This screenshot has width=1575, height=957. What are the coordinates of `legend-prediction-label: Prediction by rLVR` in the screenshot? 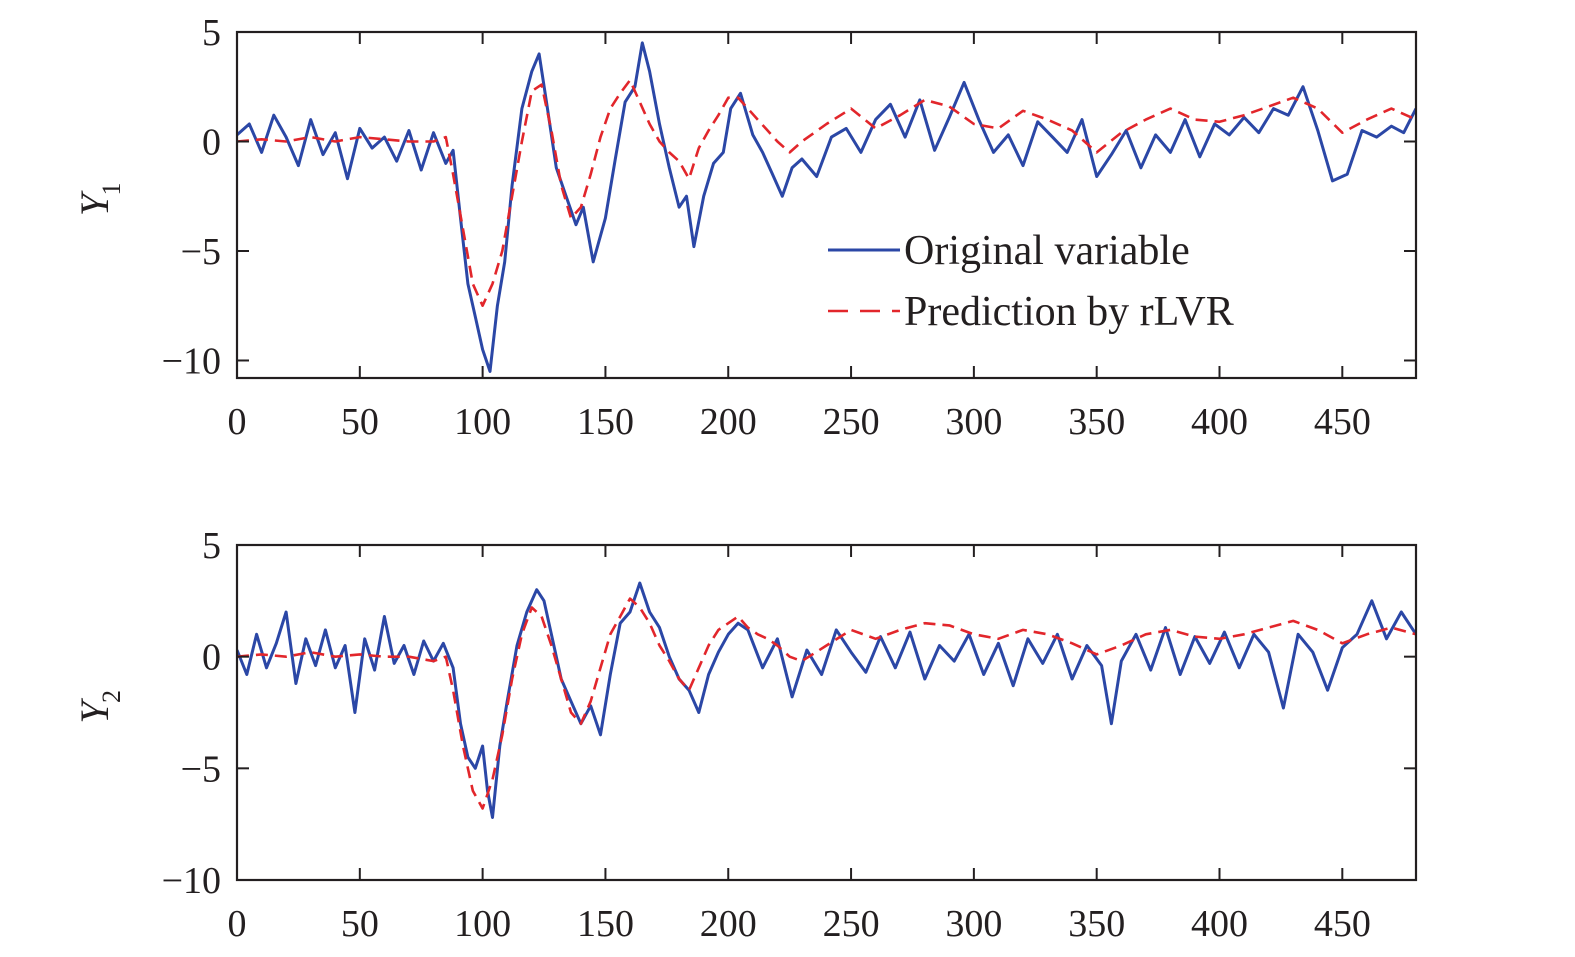 It's located at (1069, 312).